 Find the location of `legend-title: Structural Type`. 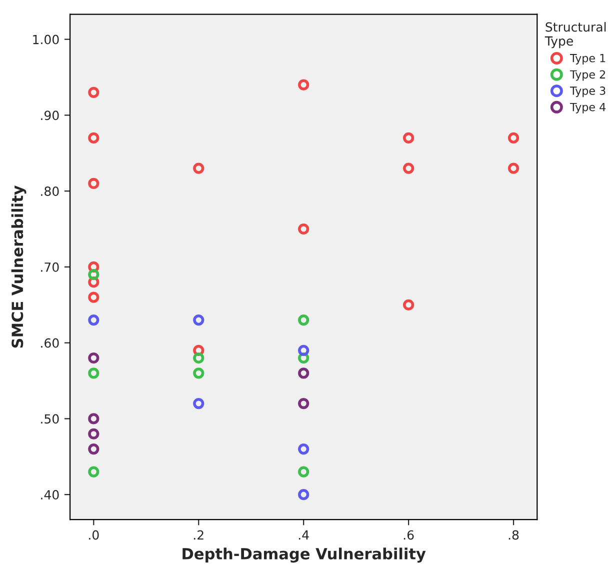

legend-title: Structural Type is located at coordinates (575, 35).